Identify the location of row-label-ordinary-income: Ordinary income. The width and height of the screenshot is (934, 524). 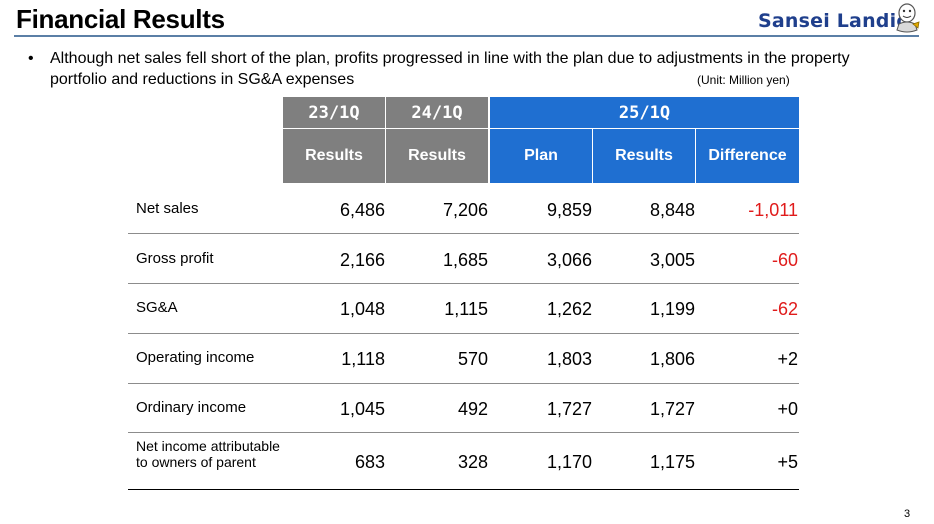
(191, 407).